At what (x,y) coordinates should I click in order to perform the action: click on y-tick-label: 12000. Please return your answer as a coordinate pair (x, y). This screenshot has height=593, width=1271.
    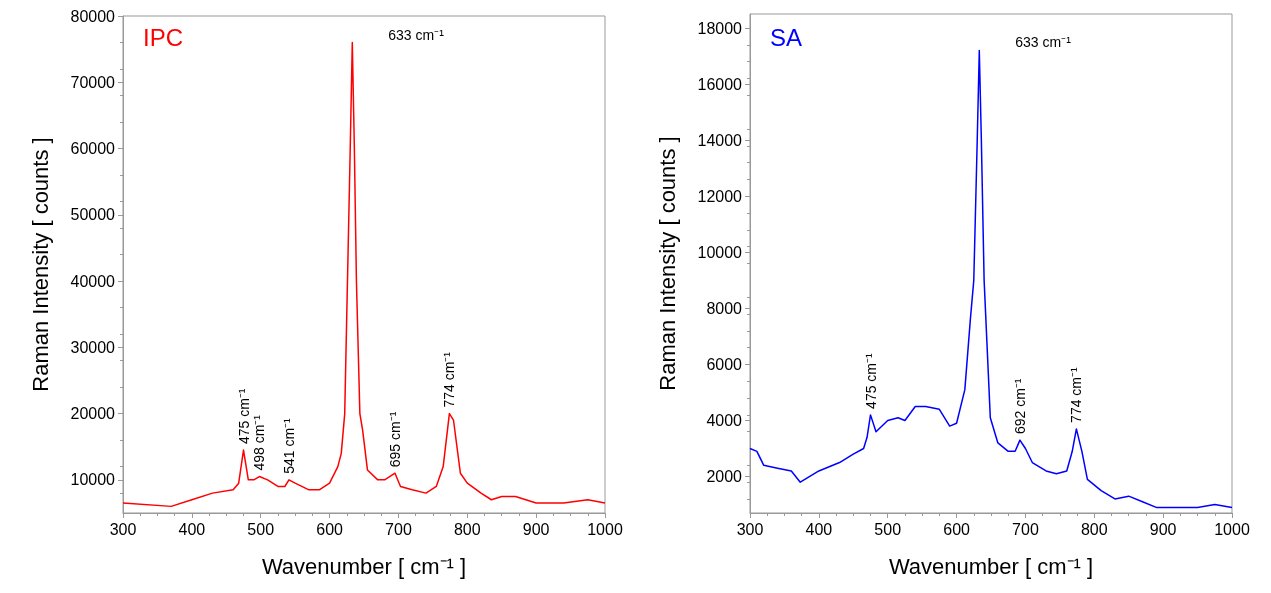
    Looking at the image, I should click on (720, 196).